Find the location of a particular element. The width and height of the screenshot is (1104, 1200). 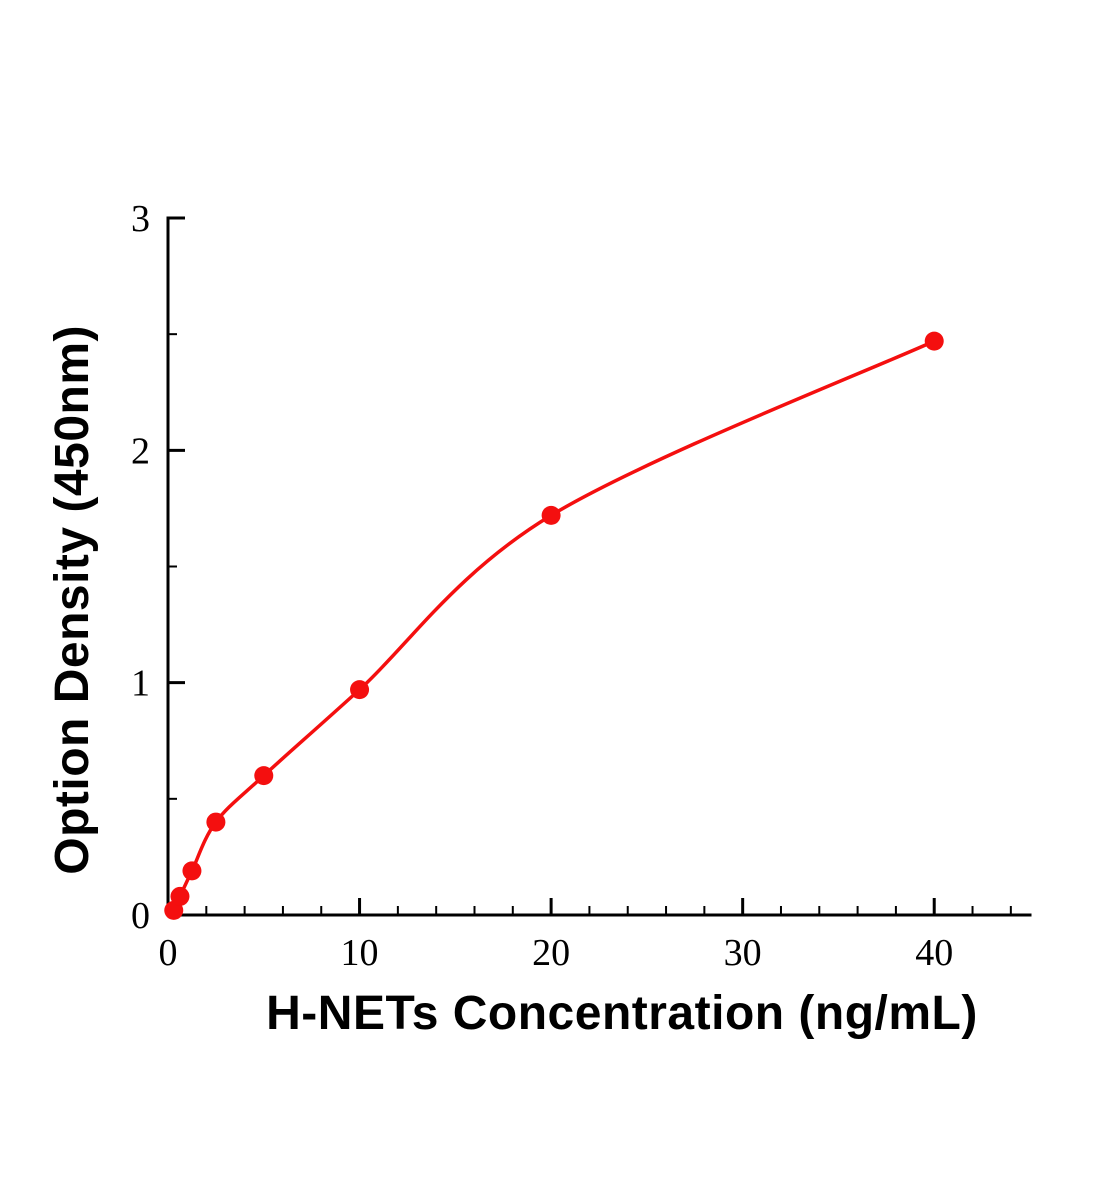

x-tick-label: 10 is located at coordinates (360, 953).